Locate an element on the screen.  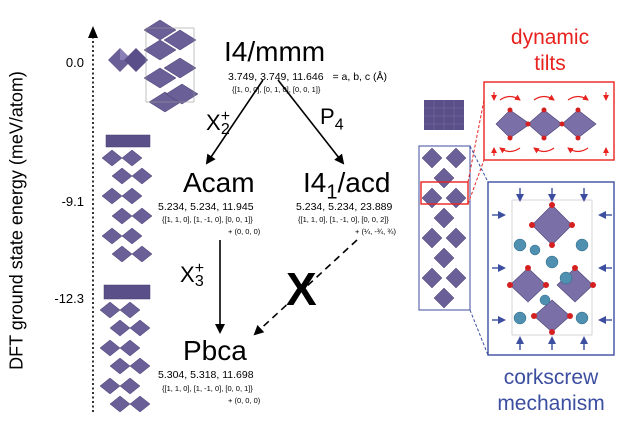
phase-name-i41acd: I41/acd is located at coordinates (346, 186).